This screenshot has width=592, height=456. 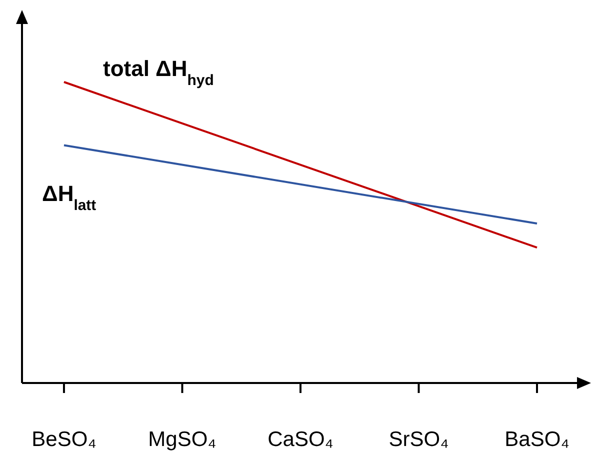 I want to click on x-tick-label: BeSO₄, so click(x=64, y=439).